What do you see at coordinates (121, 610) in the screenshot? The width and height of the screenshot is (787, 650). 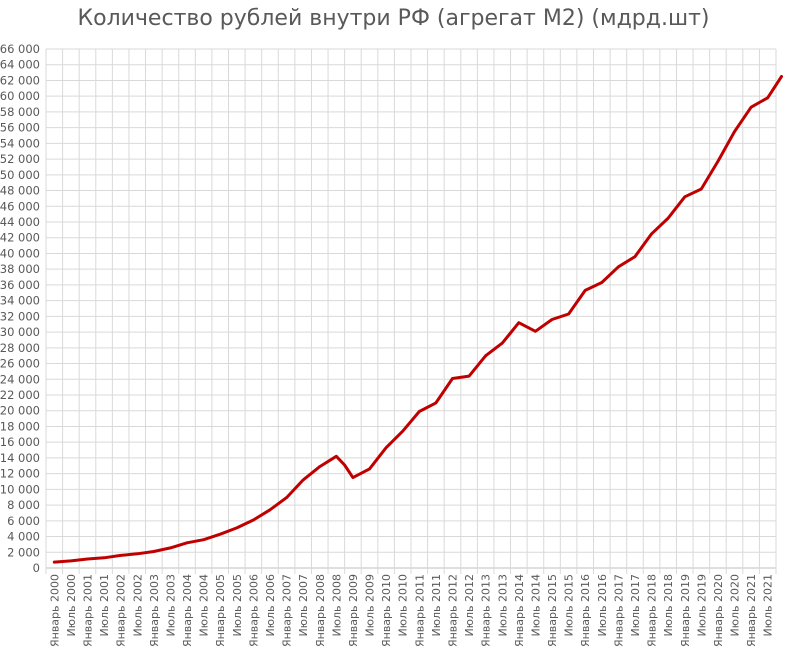 I see `x-tick-label: Январь 2002` at bounding box center [121, 610].